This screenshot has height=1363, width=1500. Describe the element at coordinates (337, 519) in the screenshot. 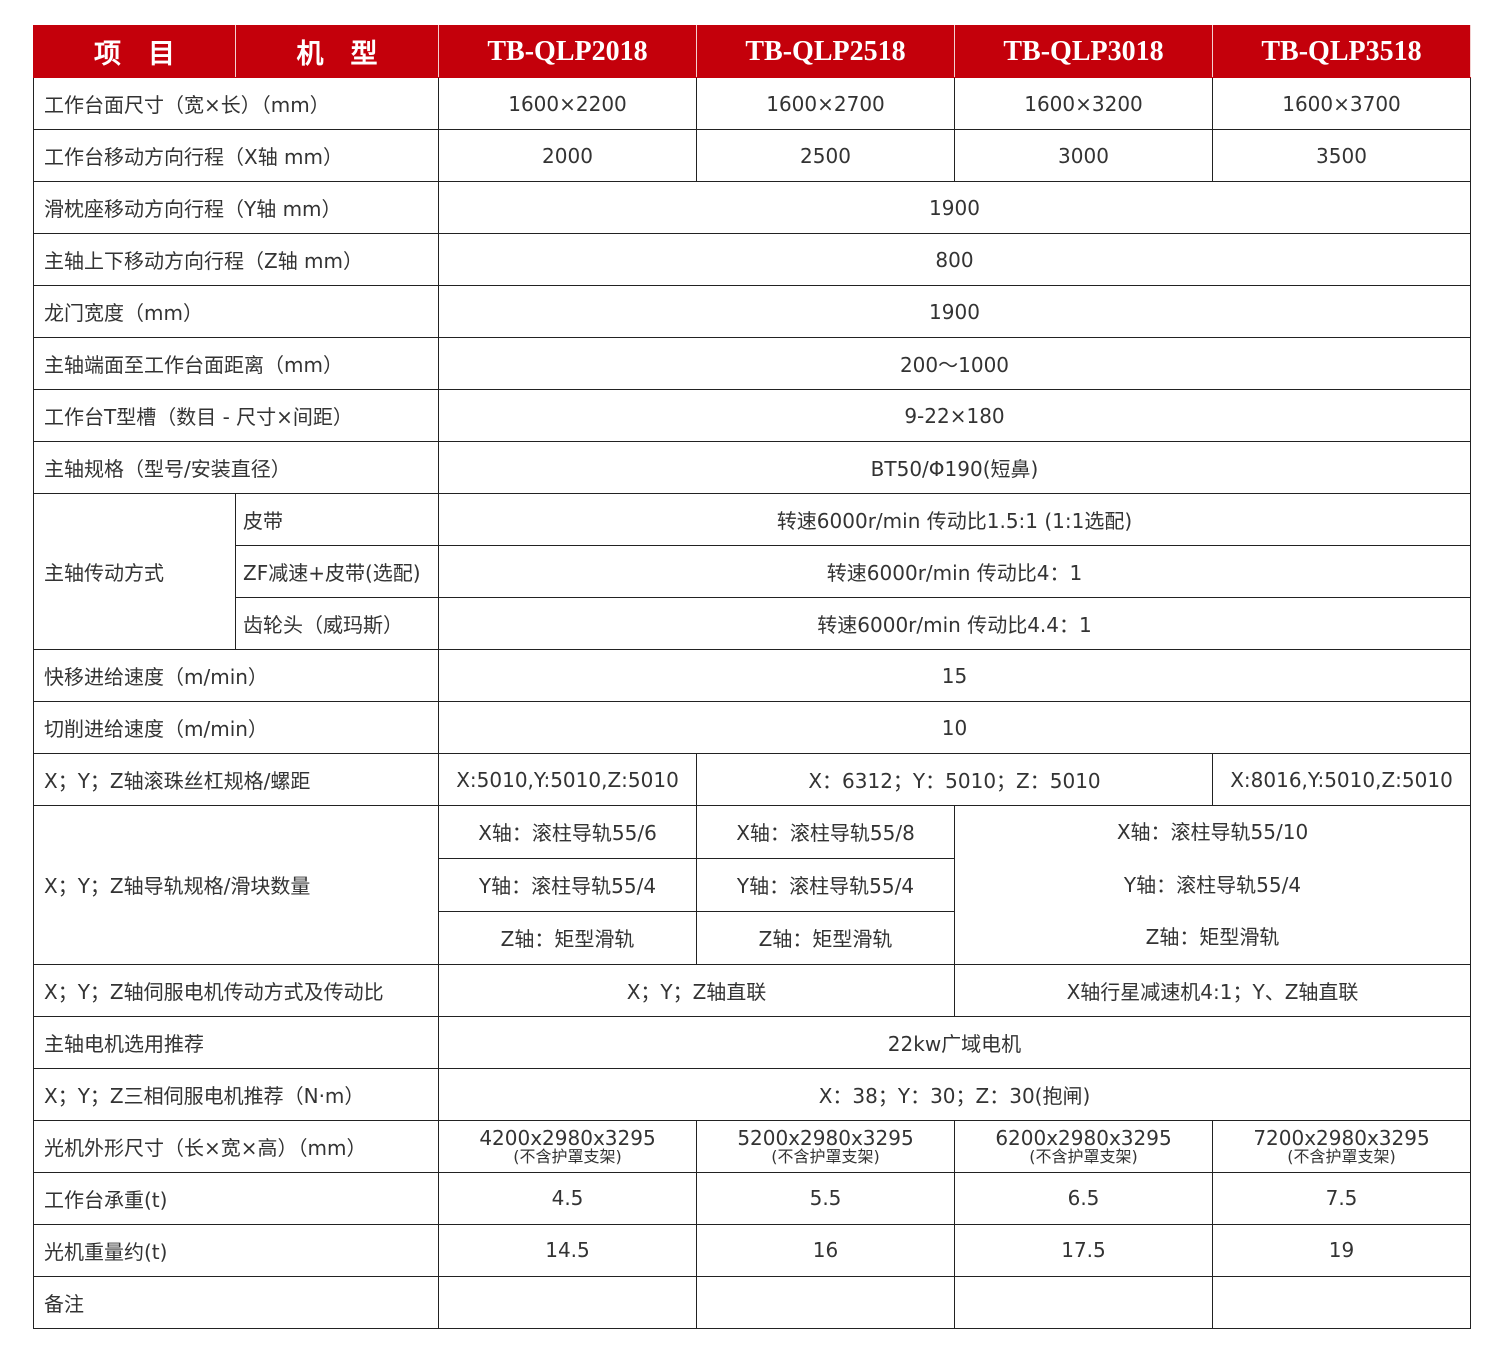

I see `sub-label: 皮带` at that location.